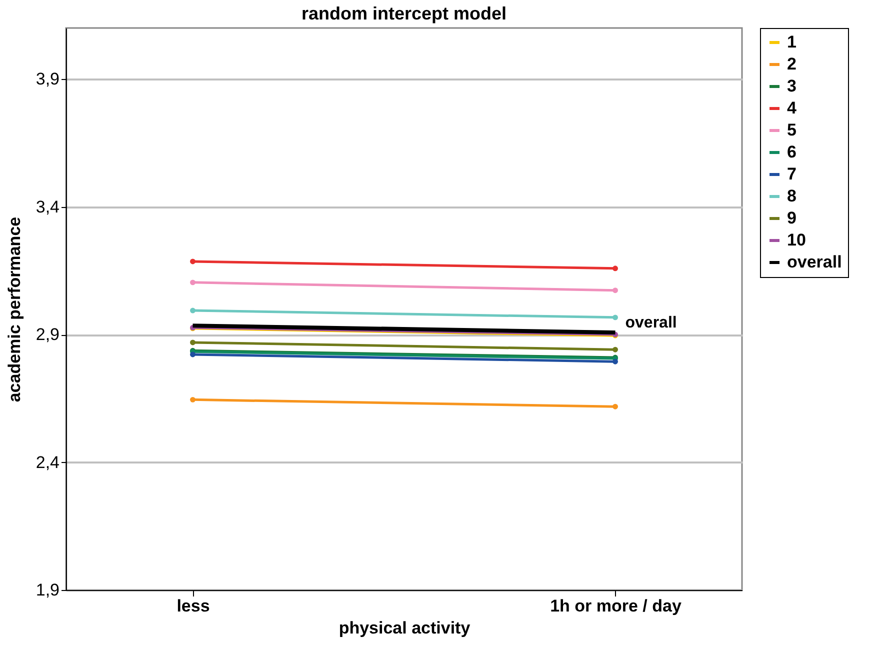 This screenshot has width=892, height=655. I want to click on y-tick-label: 2,4, so click(48, 462).